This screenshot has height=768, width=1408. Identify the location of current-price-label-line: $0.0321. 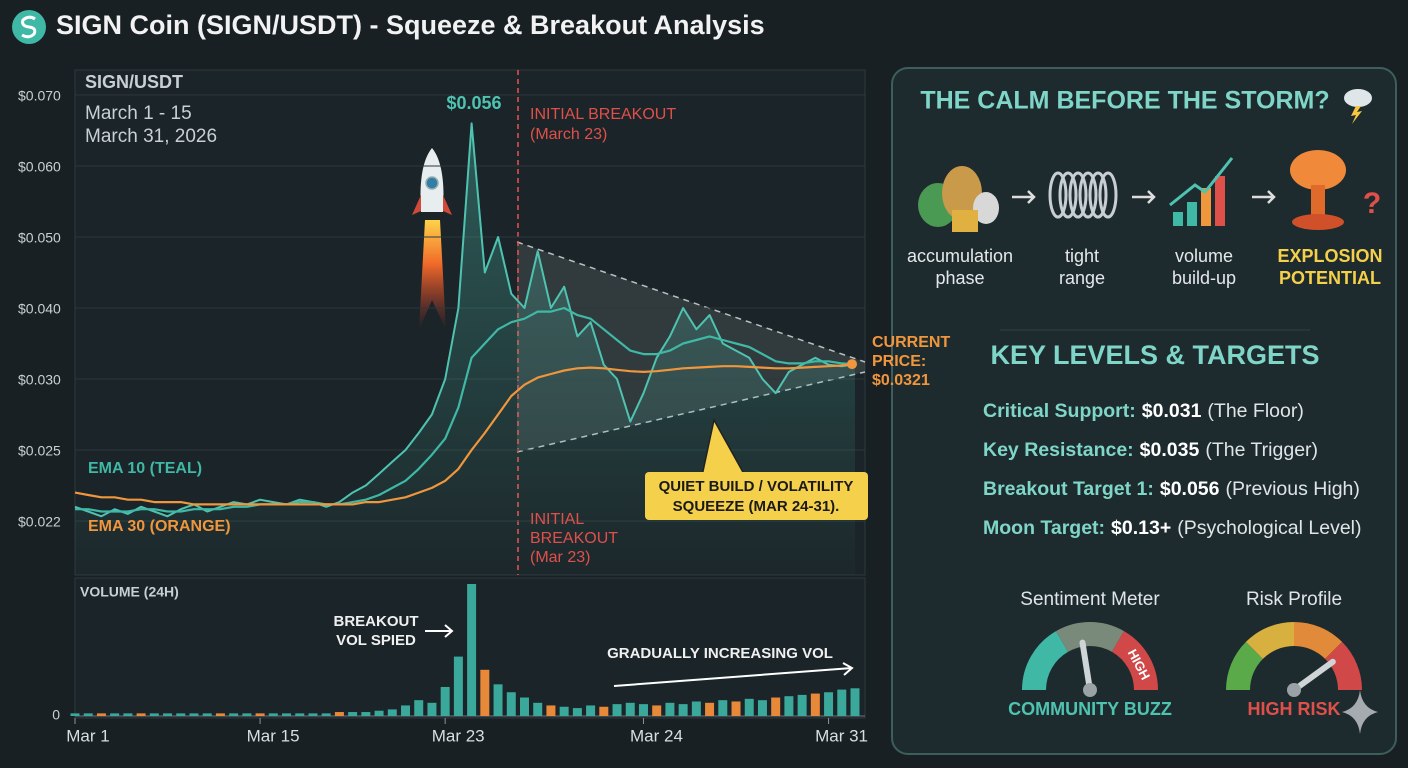
(901, 380).